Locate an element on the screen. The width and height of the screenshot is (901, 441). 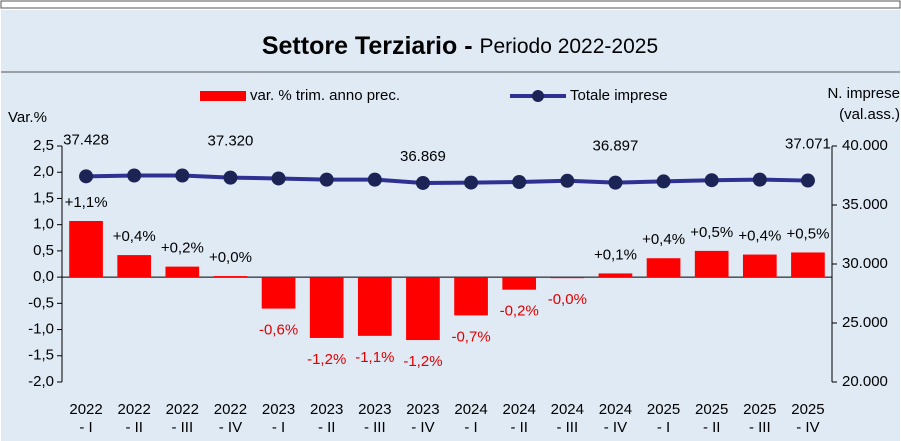
y2-tick-label: 35.000 is located at coordinates (865, 204).